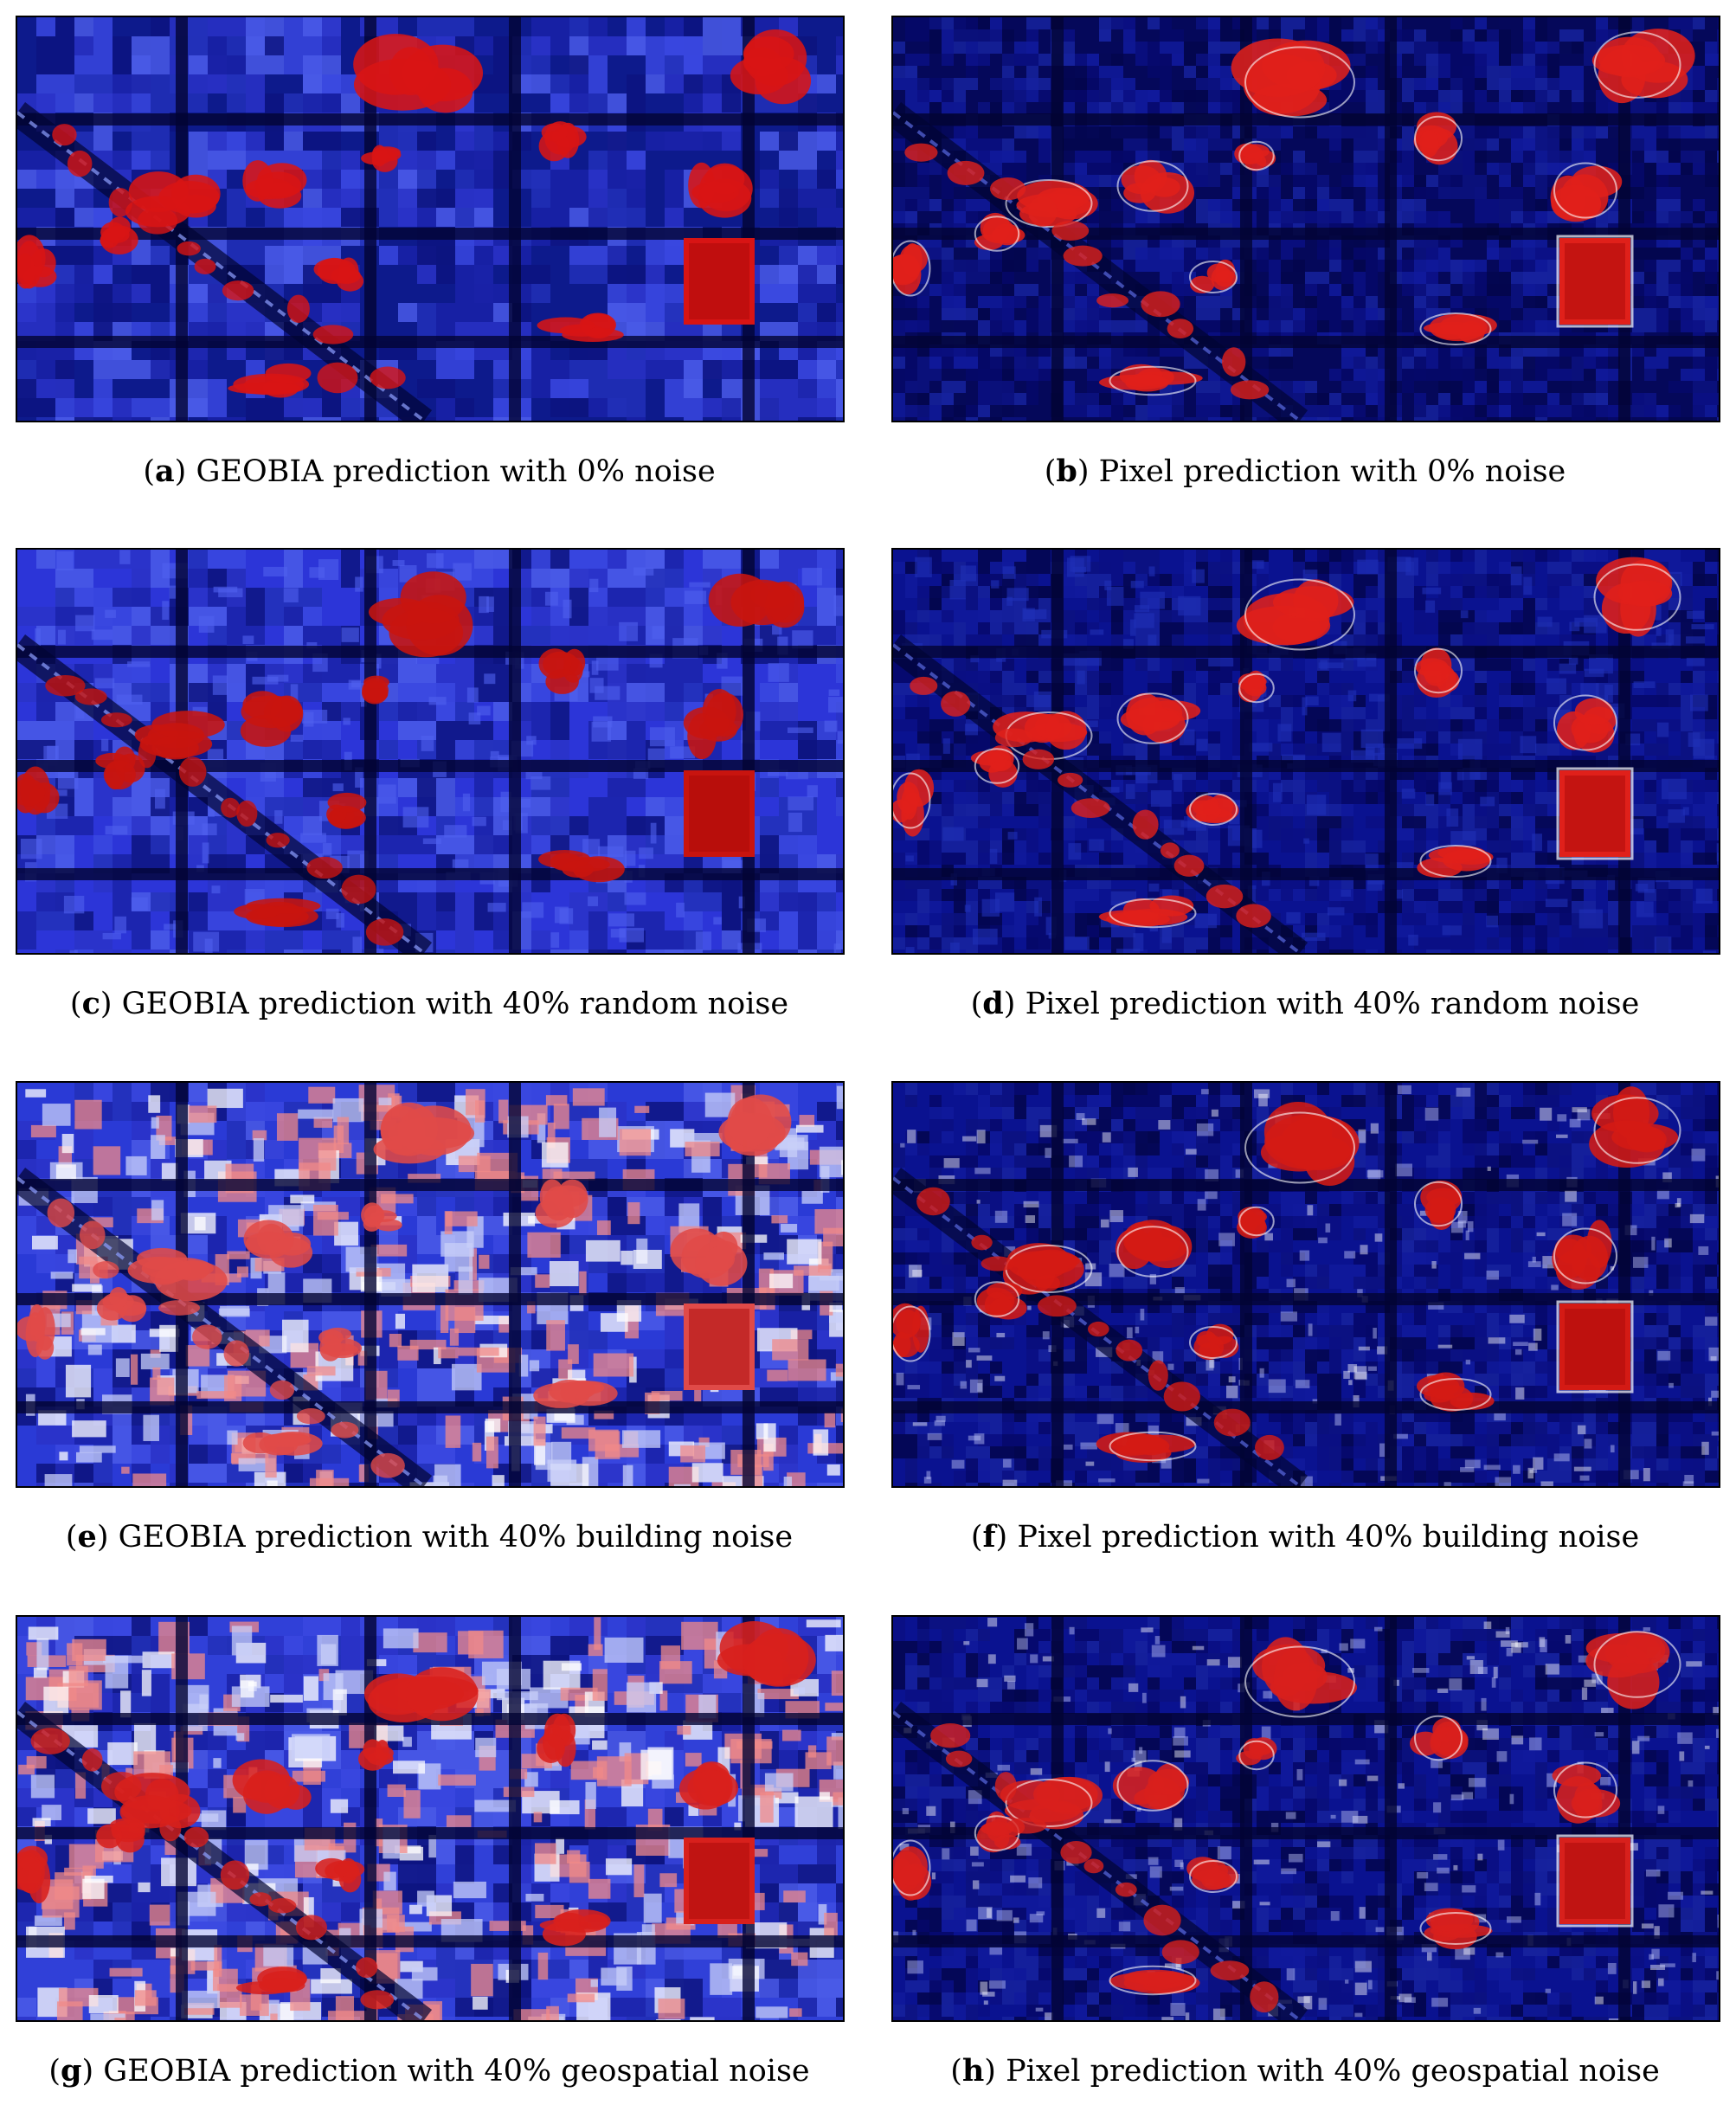 The height and width of the screenshot is (2105, 1736). Describe the element at coordinates (430, 234) in the screenshot. I see `street` at that location.